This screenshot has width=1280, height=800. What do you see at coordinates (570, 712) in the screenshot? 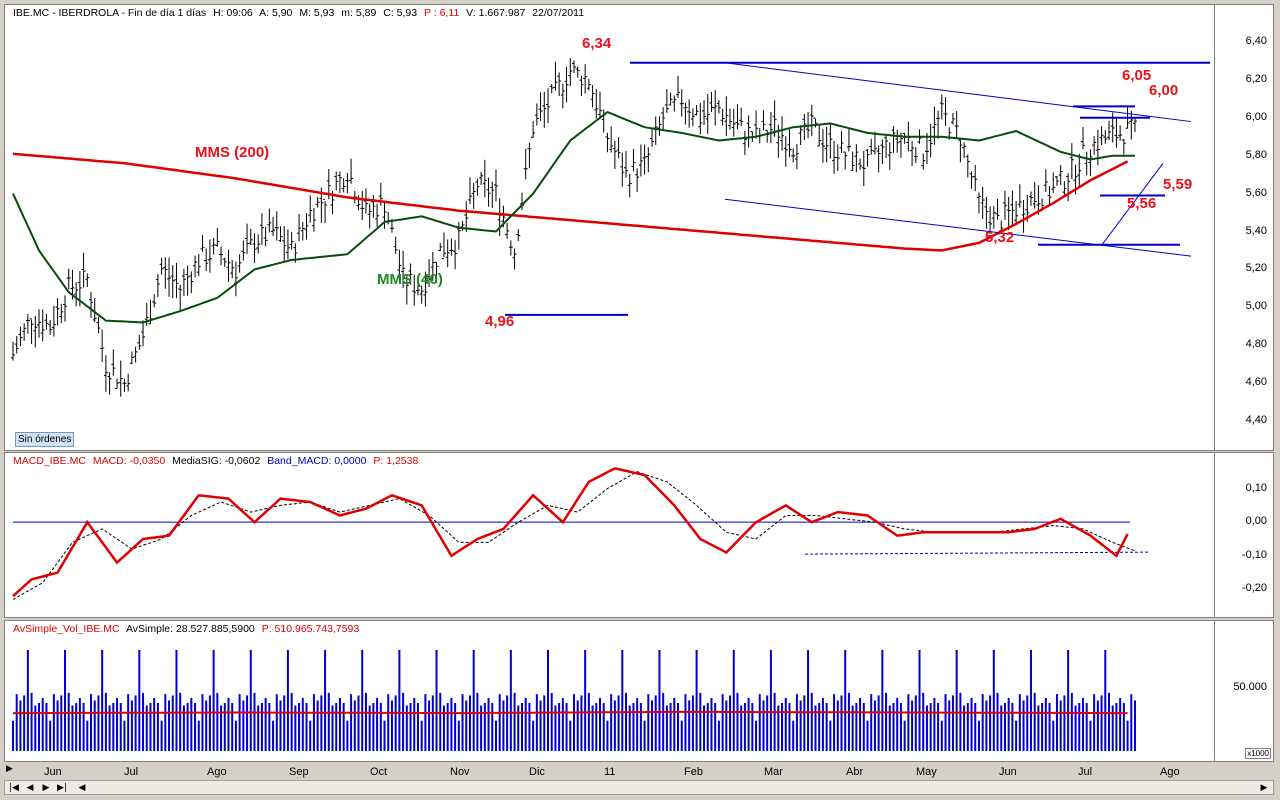
I see `volume-avg-line` at bounding box center [570, 712].